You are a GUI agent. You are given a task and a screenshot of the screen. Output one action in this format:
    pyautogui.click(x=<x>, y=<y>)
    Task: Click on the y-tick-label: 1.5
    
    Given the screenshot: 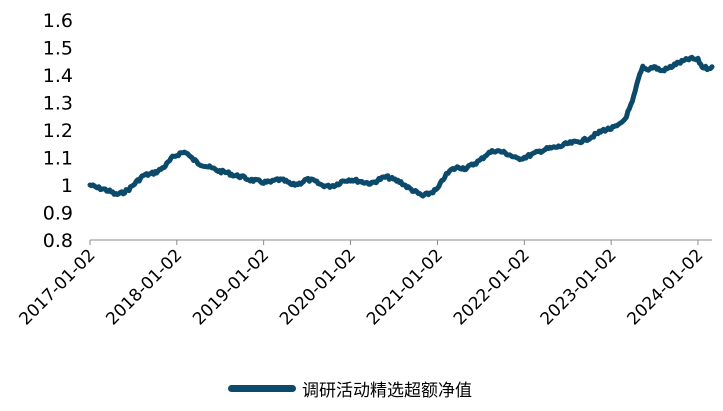 What is the action you would take?
    pyautogui.click(x=58, y=49)
    